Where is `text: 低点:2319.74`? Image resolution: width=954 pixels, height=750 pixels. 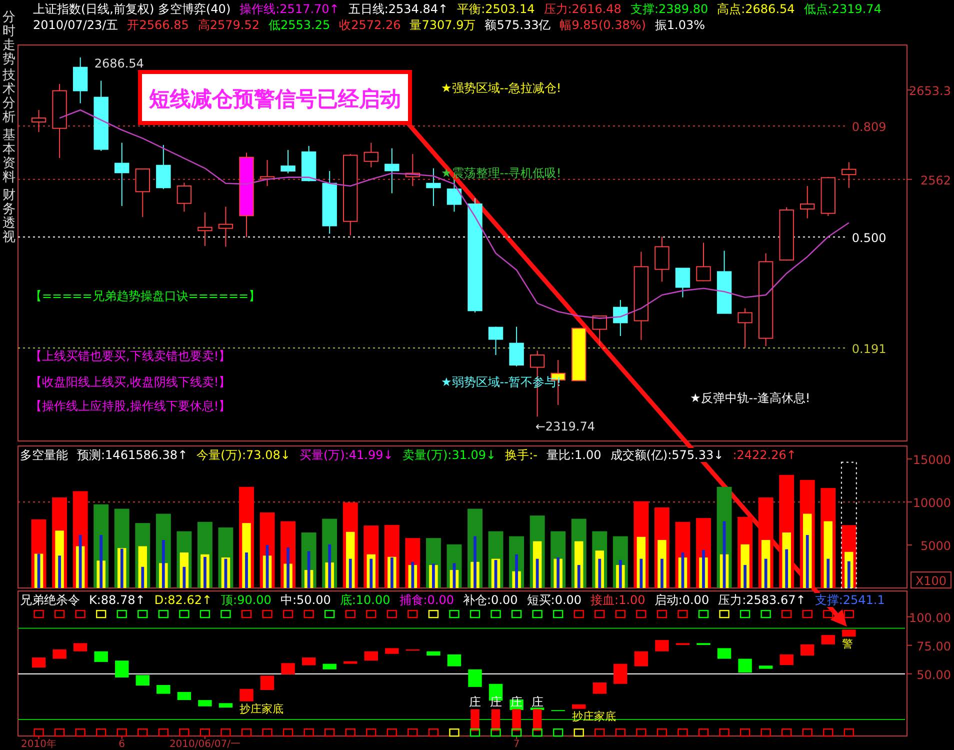
text: 低点:2319.74 is located at coordinates (843, 9).